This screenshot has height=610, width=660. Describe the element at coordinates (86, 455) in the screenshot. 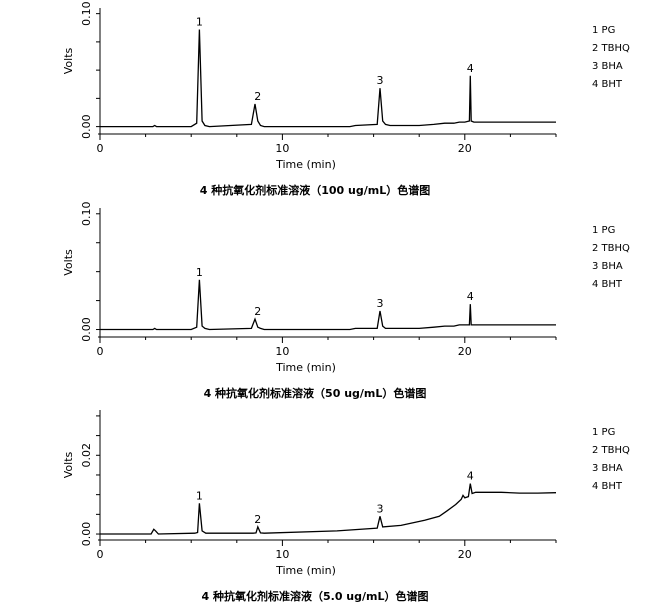

I see `y-tick-label: 0.02` at that location.